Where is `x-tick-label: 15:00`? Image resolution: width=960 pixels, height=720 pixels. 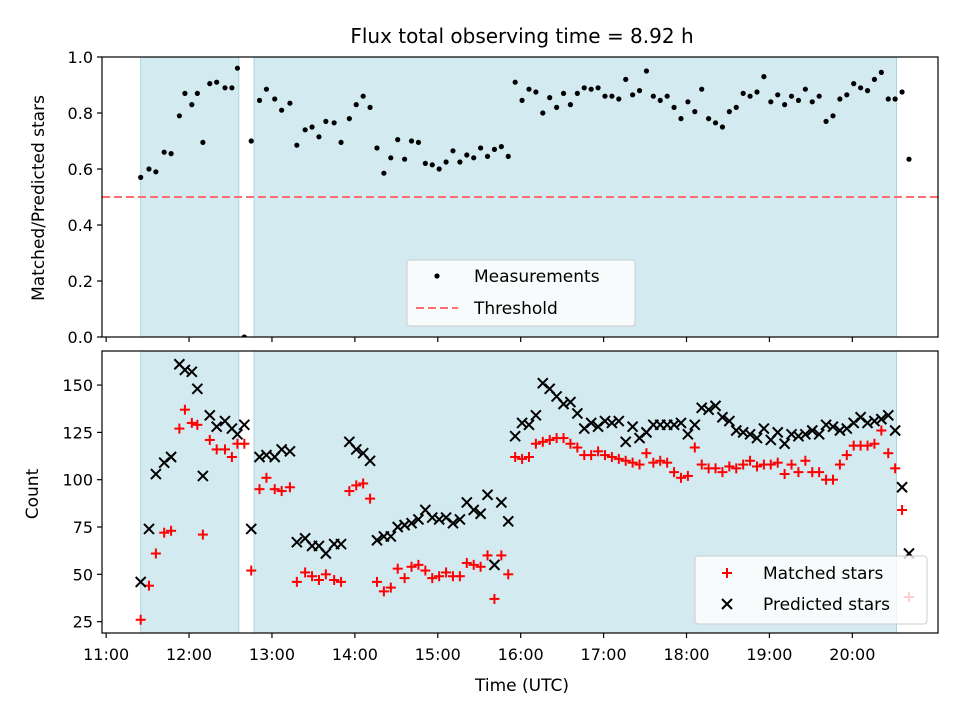
x-tick-label: 15:00 is located at coordinates (438, 654).